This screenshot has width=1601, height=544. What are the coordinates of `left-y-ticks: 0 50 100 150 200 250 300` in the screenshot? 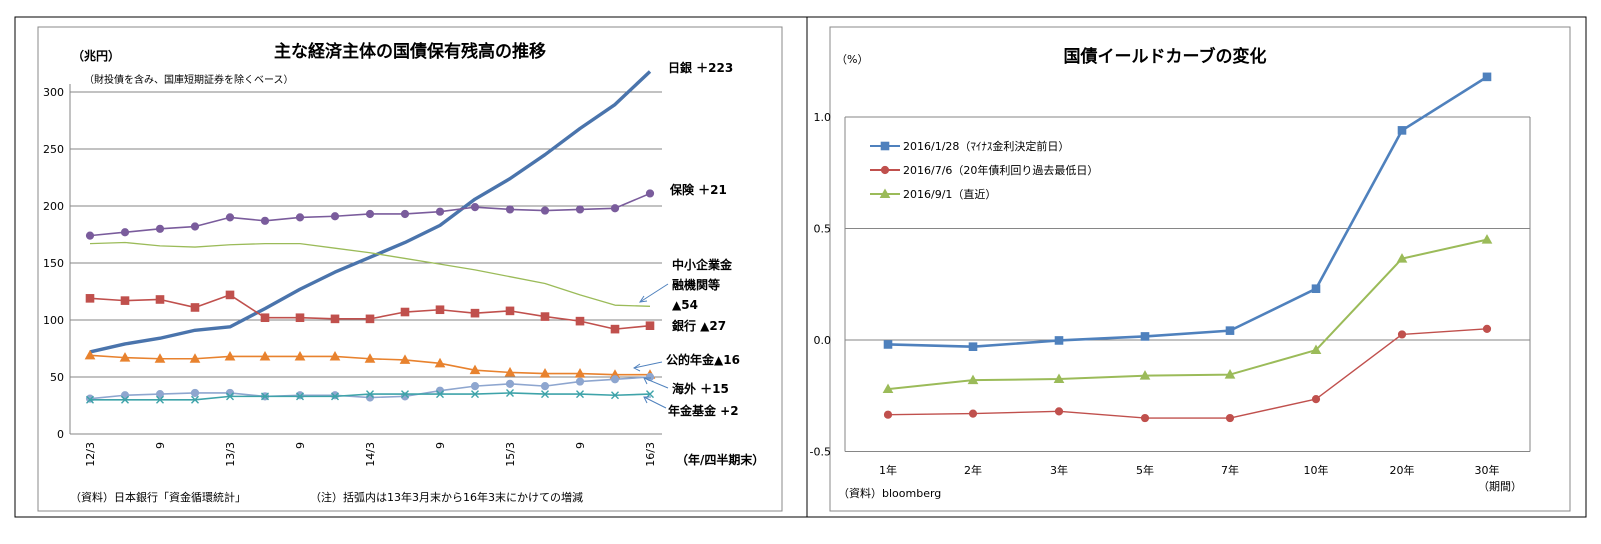 It's located at (53, 263).